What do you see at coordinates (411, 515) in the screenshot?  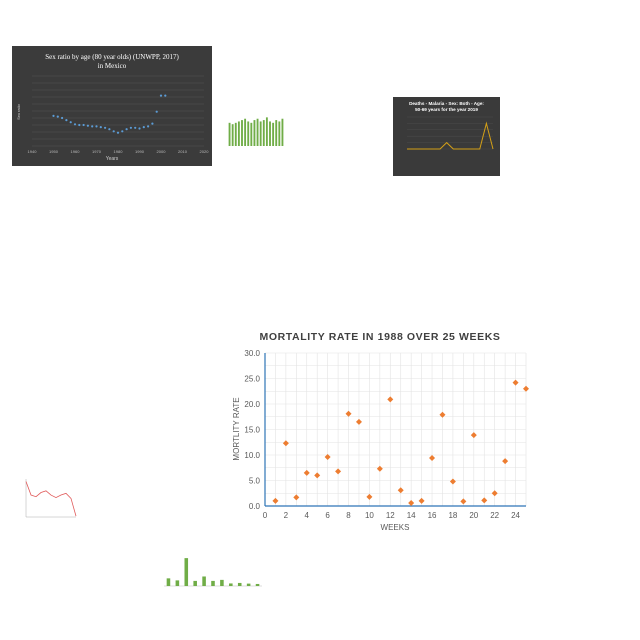 I see `mortality-x-tick-label: 14` at bounding box center [411, 515].